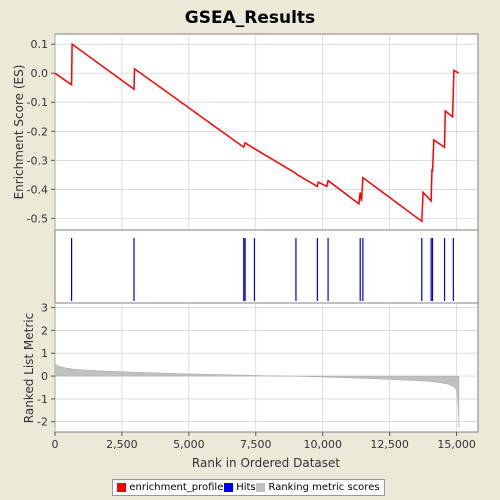 The image size is (500, 500). What do you see at coordinates (40, 73) in the screenshot?
I see `es-tick-label: 0.0` at bounding box center [40, 73].